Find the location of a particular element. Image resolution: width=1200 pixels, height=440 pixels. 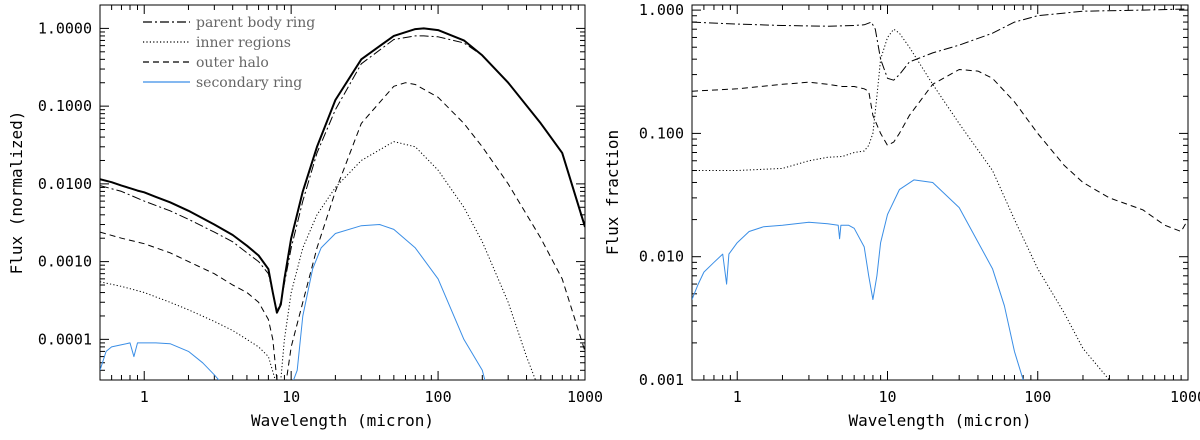

y-tick-label: 0.0001 is located at coordinates (65, 339).